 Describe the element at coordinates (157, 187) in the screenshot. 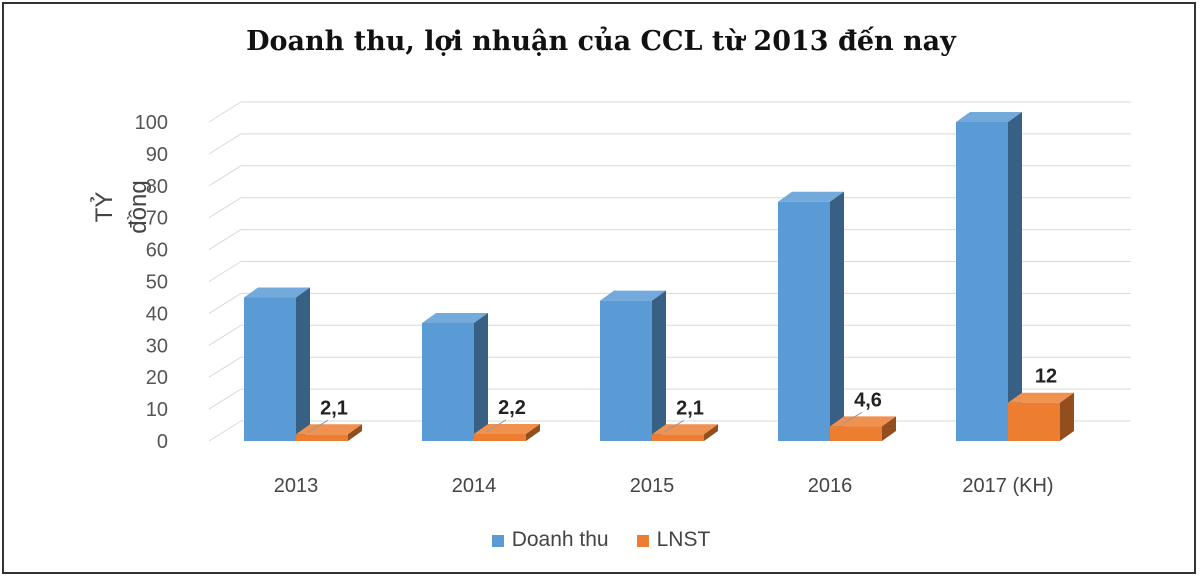

I see `y-tick-label: 80` at that location.